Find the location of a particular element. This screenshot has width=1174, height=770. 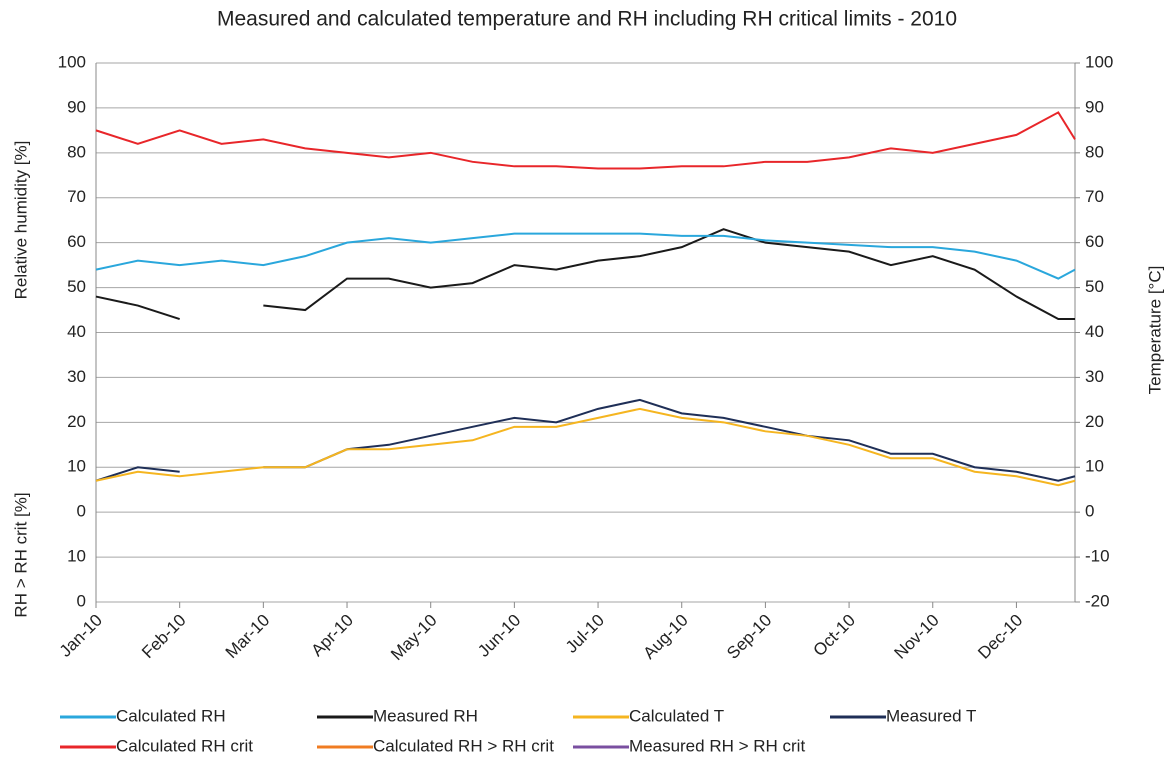

legend-label: Measured RH is located at coordinates (425, 715).